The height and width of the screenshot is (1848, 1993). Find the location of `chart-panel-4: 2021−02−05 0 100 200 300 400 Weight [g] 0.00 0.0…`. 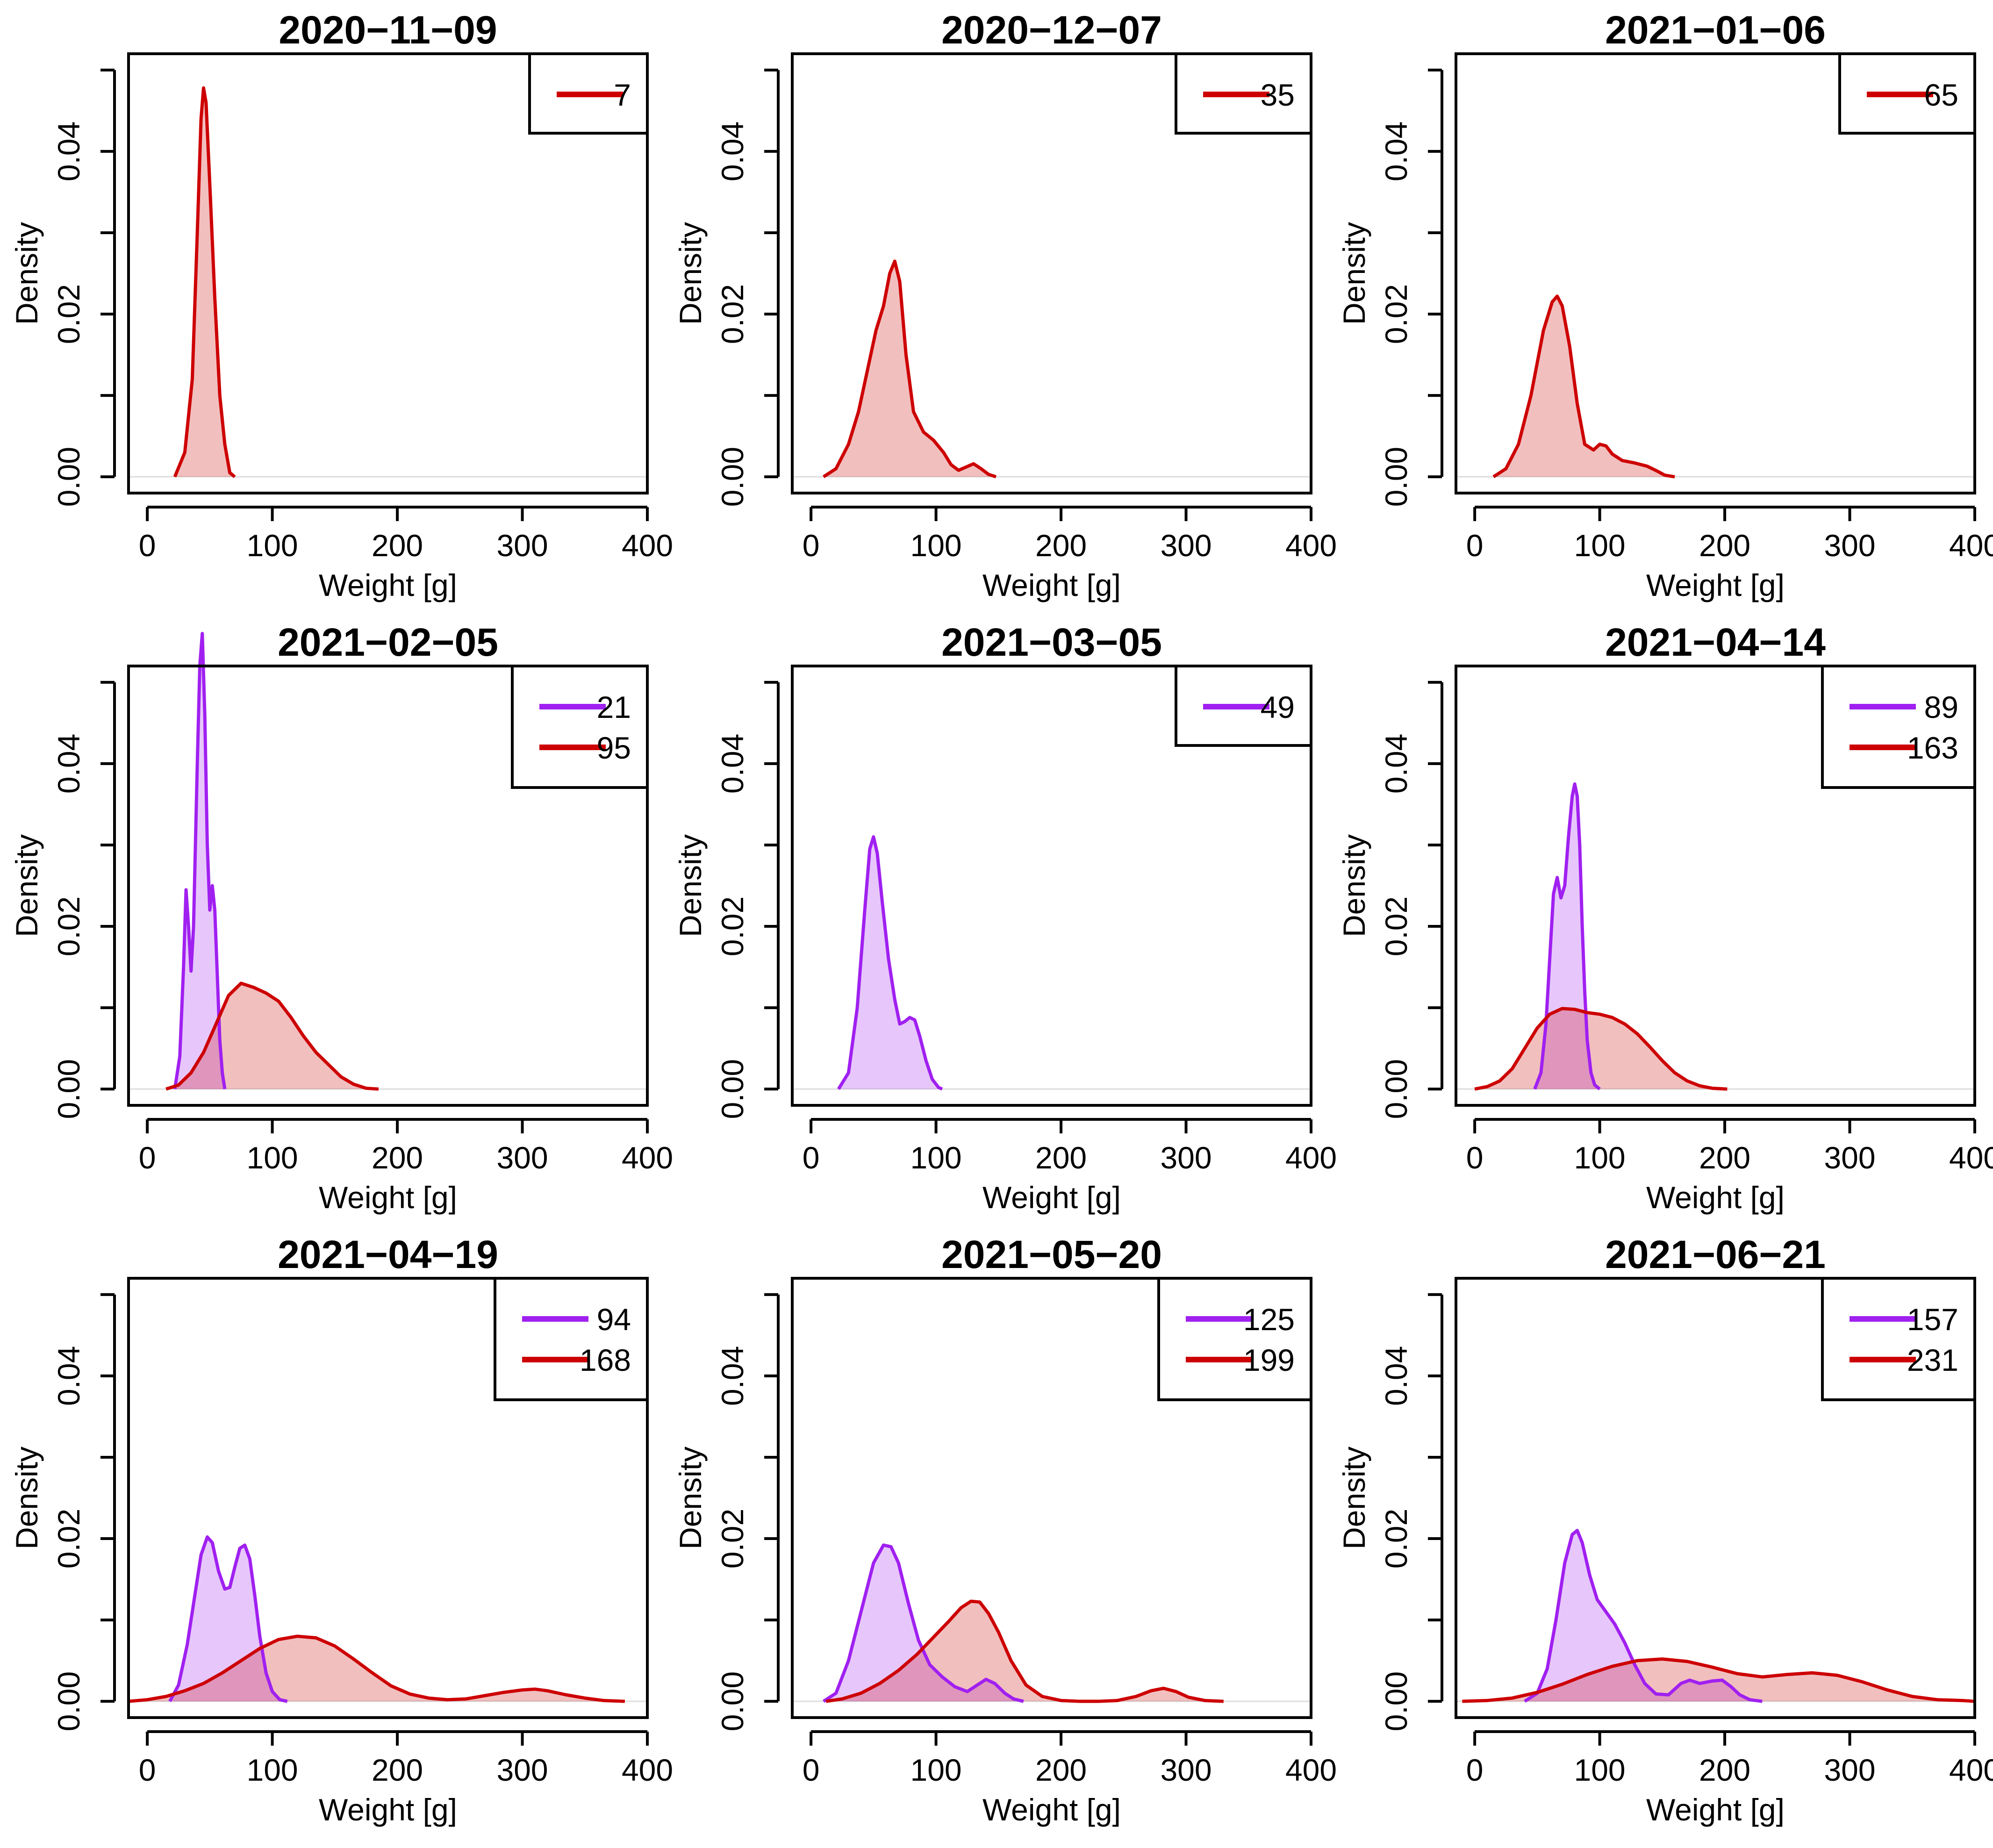

chart-panel-4: 2021−02−05 0 100 200 300 400 Weight [g] 0.00 0.0… is located at coordinates (341, 917).